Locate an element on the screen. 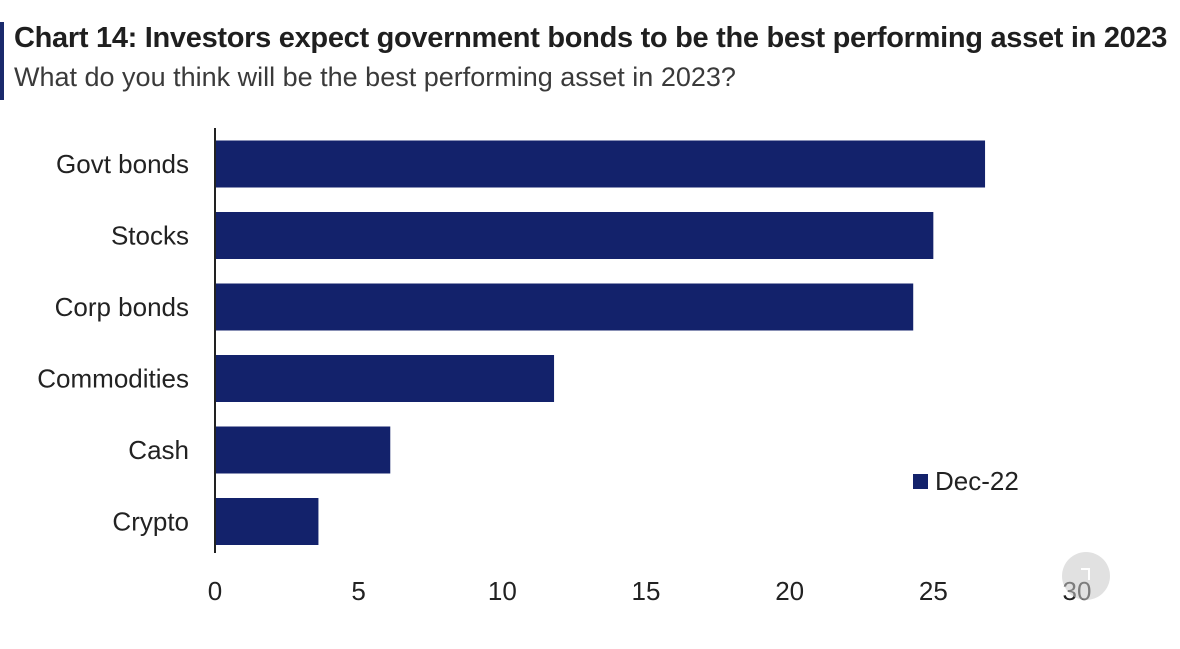 The height and width of the screenshot is (649, 1180). x-tick-label: 0 is located at coordinates (215, 591).